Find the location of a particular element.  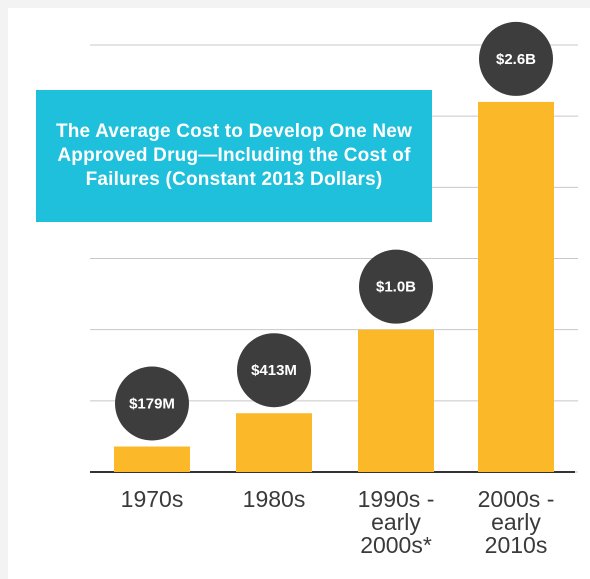

x-tick-label: 1980s is located at coordinates (274, 499).